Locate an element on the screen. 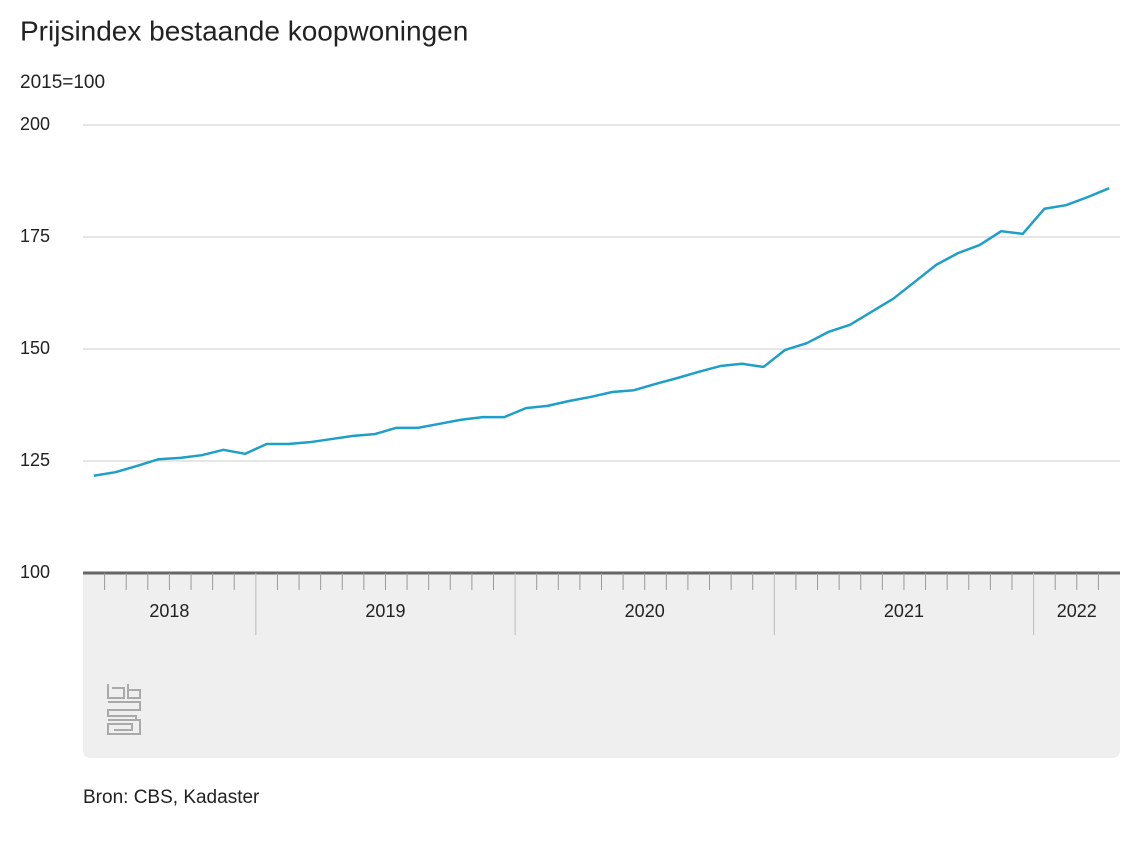 The width and height of the screenshot is (1140, 857). chart-title: Prijsindex bestaande koopwoningen is located at coordinates (244, 30).